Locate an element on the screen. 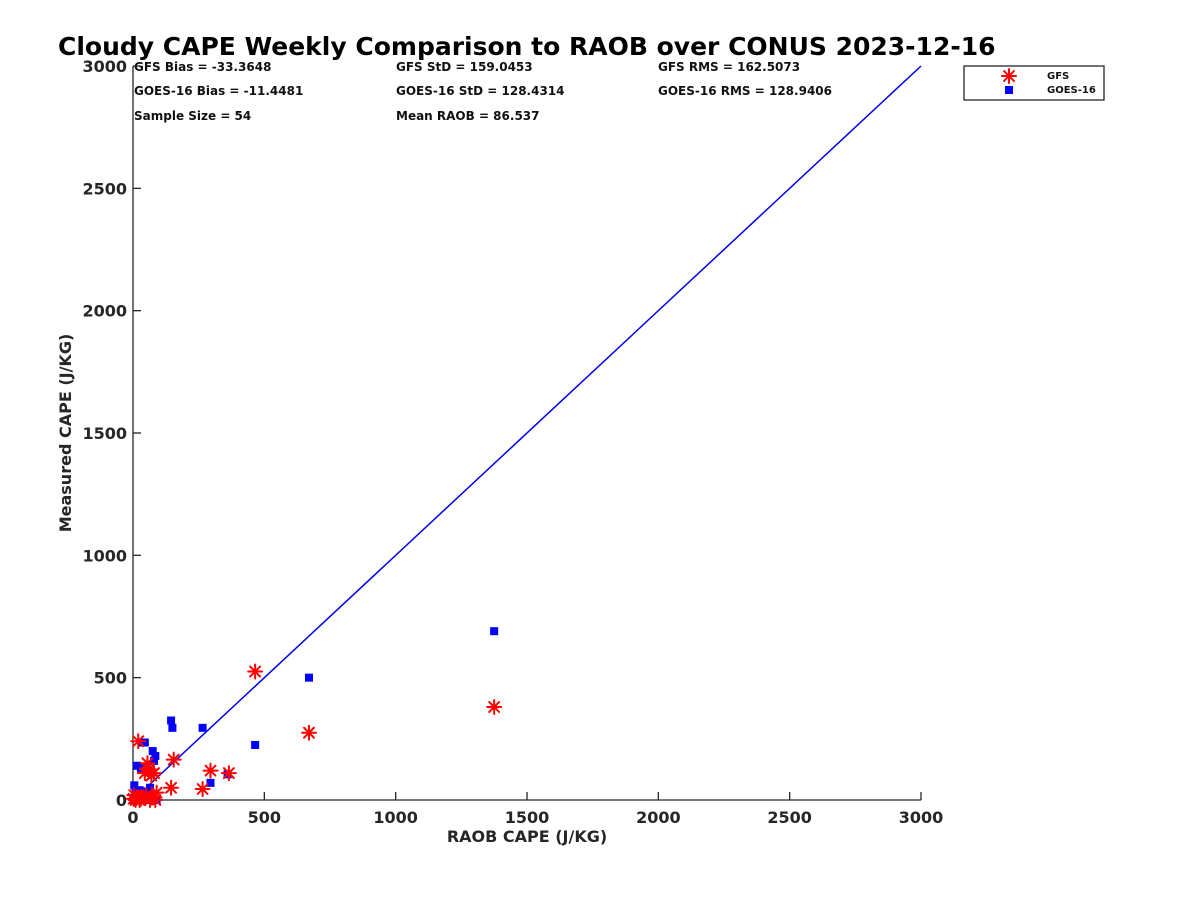 The image size is (1200, 900). y-tick-label: 2000 is located at coordinates (104, 311).